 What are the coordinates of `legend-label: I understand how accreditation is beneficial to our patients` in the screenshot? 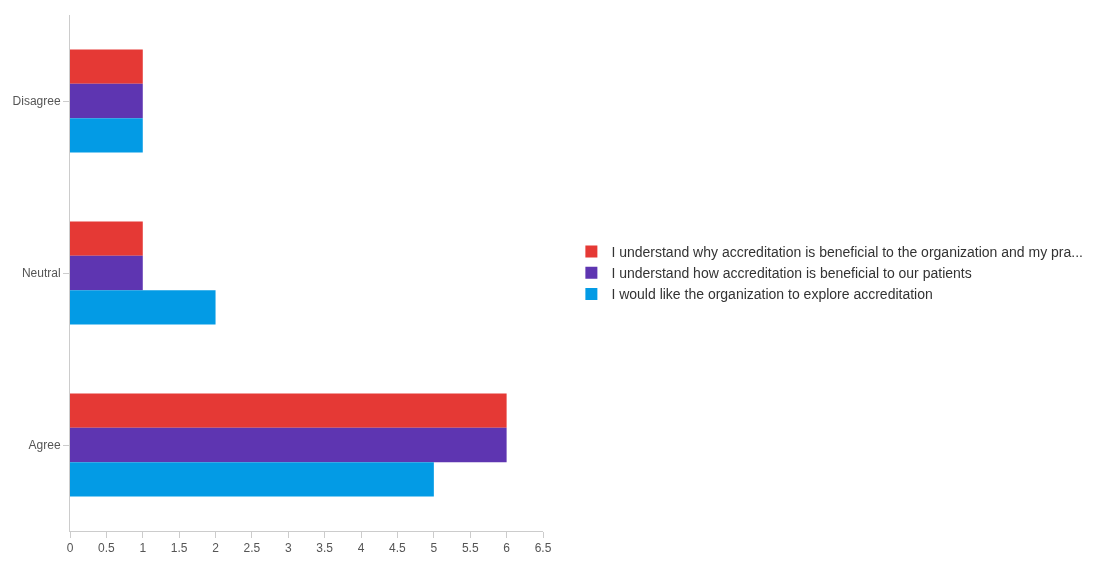 It's located at (791, 273).